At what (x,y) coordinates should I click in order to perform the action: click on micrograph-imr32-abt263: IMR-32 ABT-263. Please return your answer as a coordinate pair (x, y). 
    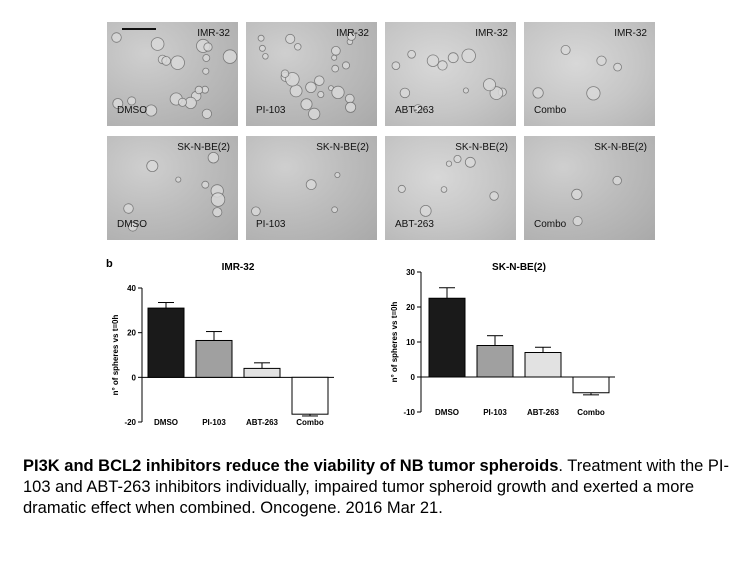
    Looking at the image, I should click on (450, 74).